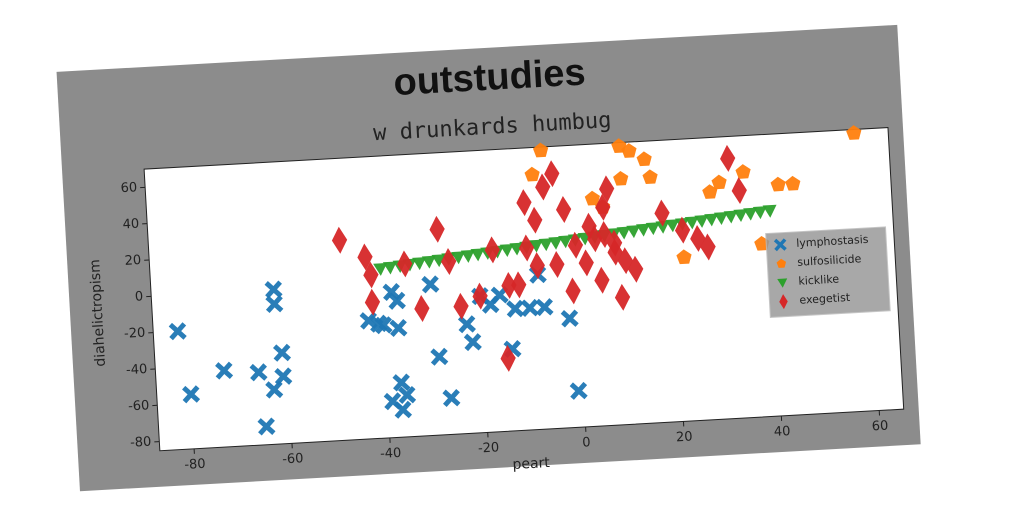  What do you see at coordinates (829, 260) in the screenshot?
I see `legend-label: sulfosilicide` at bounding box center [829, 260].